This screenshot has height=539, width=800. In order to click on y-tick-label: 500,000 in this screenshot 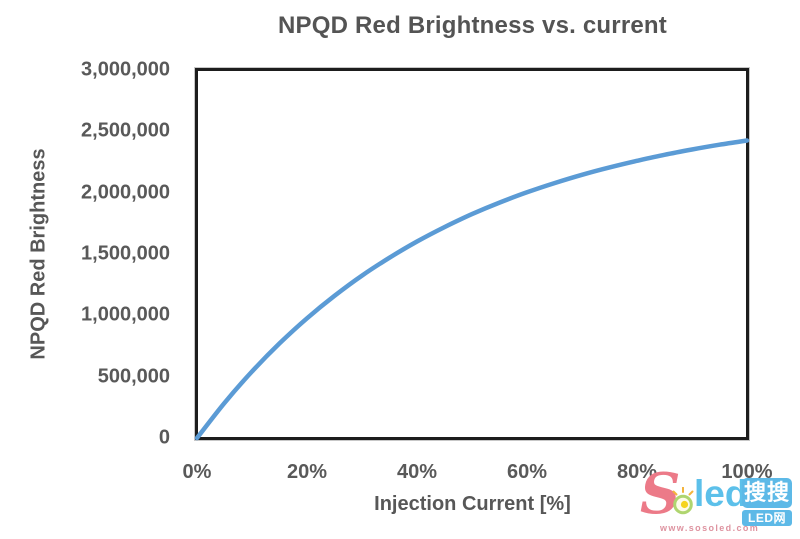, I will do `click(133, 376)`.